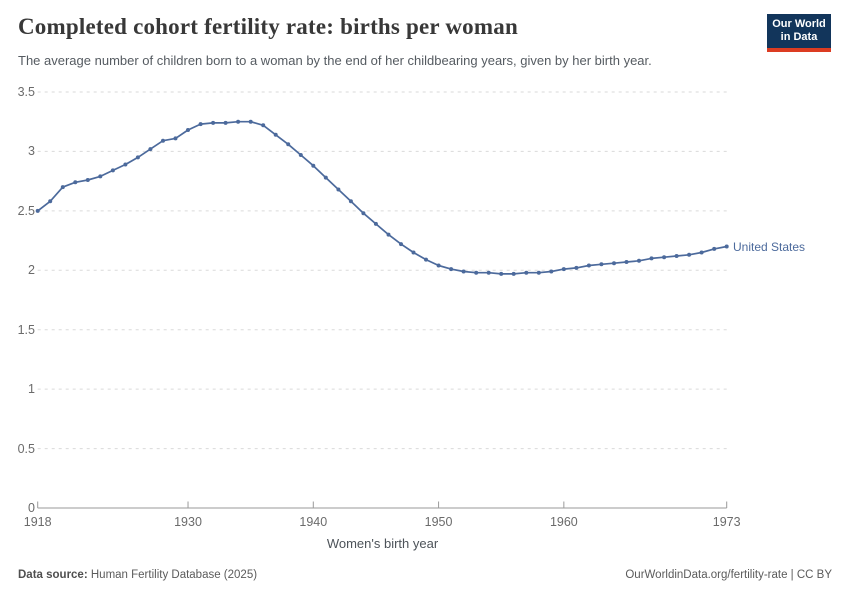 This screenshot has width=850, height=600. I want to click on data-point-1936, so click(263, 125).